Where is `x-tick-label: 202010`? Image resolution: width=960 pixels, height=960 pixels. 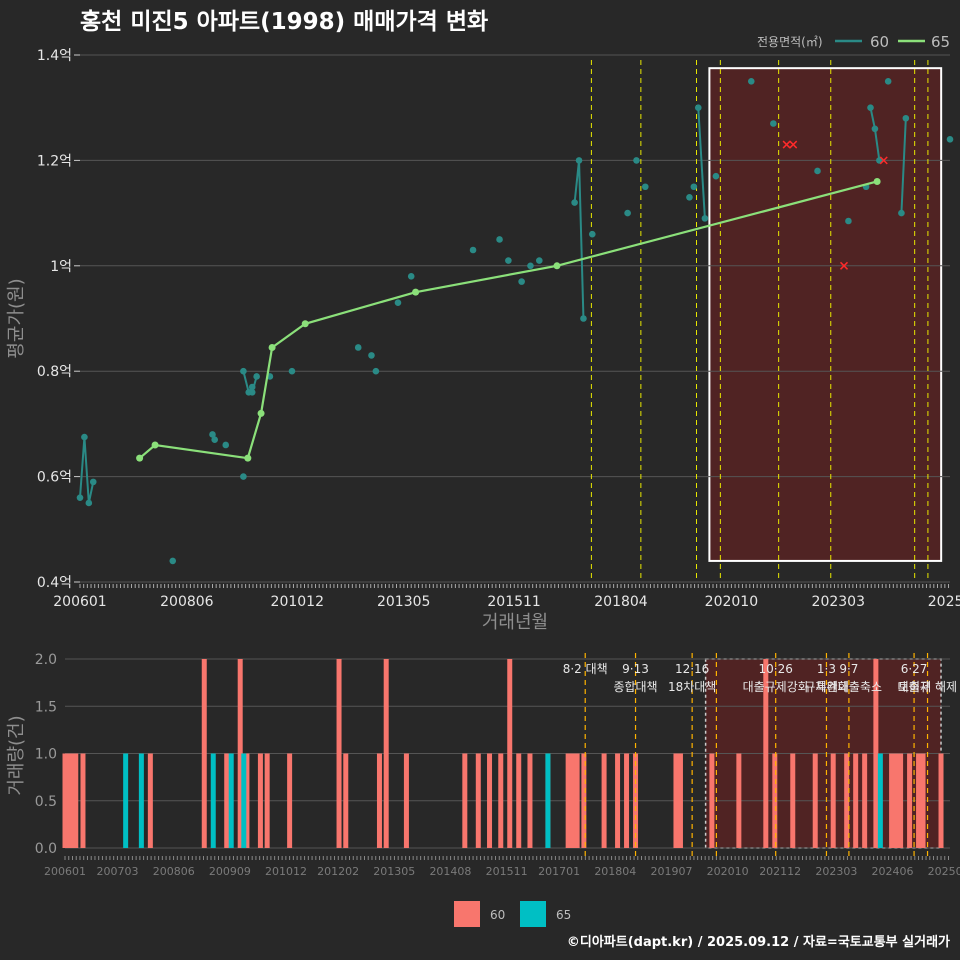
x-tick-label: 202010 is located at coordinates (728, 871).